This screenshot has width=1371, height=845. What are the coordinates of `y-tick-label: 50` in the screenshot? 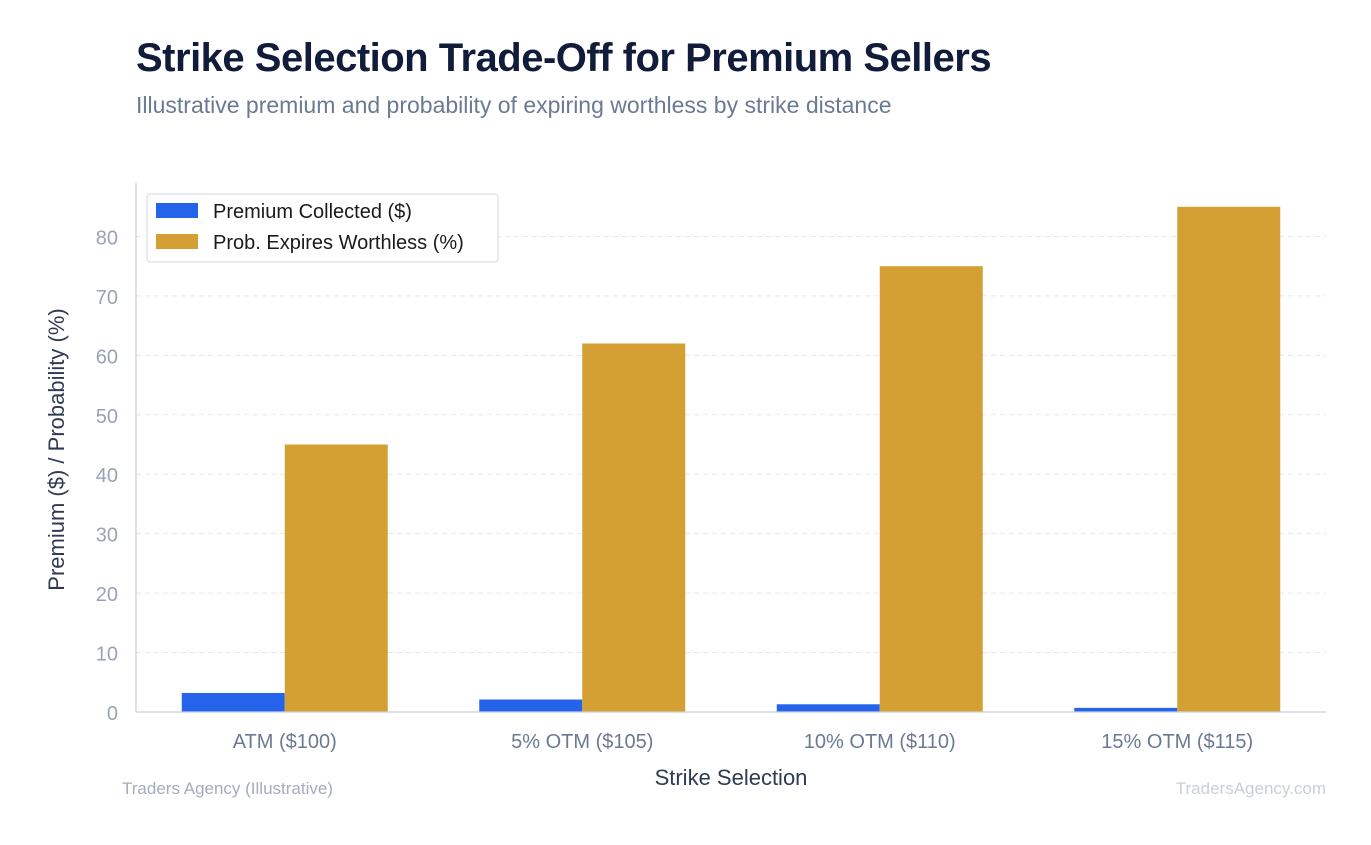 It's located at (107, 417).